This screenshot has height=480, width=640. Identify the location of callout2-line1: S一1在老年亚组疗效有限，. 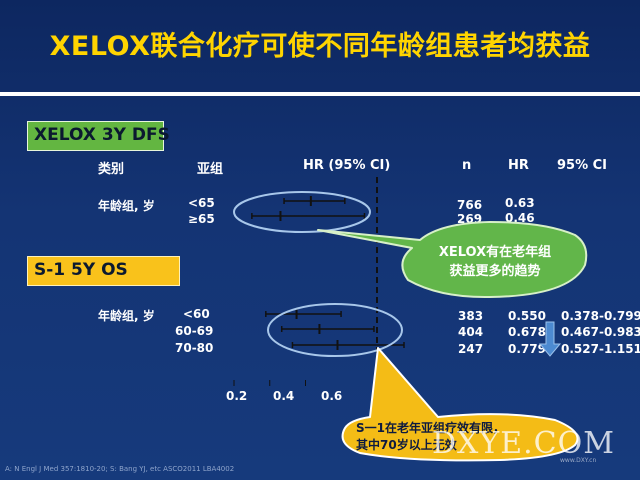
(430, 428).